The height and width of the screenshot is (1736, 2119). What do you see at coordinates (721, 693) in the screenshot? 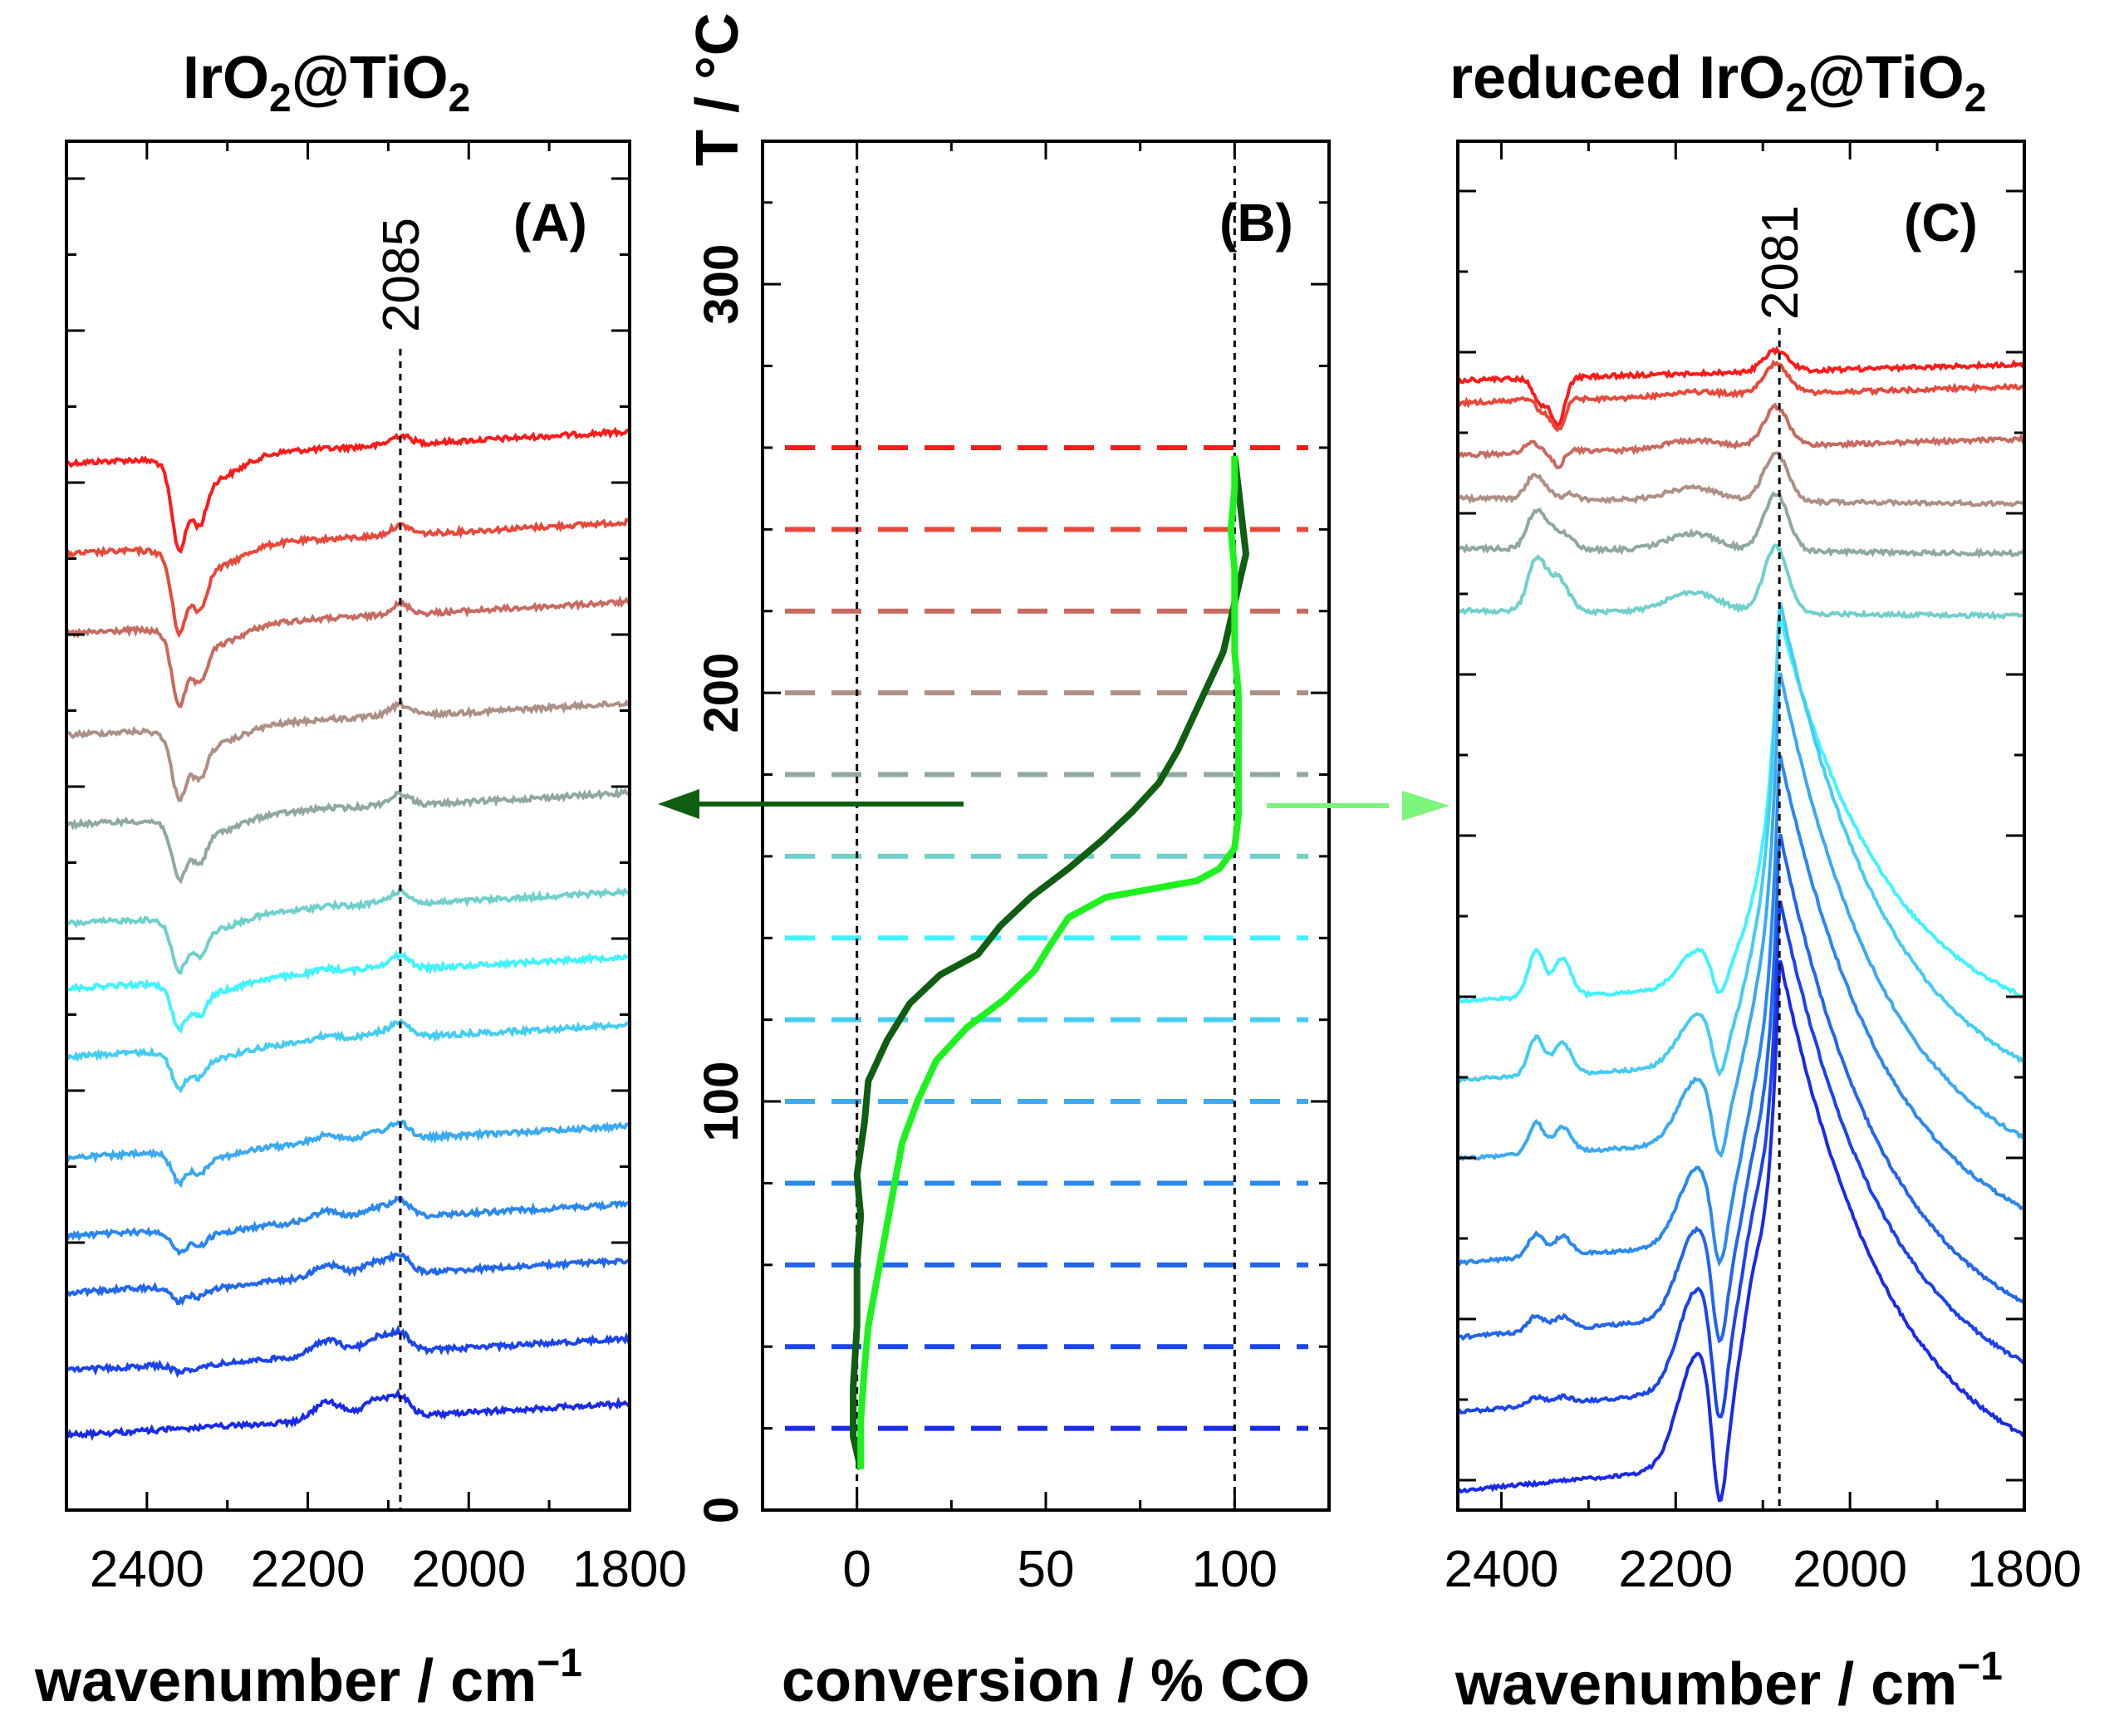
I see `panel-b-y-tick-label: 200` at bounding box center [721, 693].